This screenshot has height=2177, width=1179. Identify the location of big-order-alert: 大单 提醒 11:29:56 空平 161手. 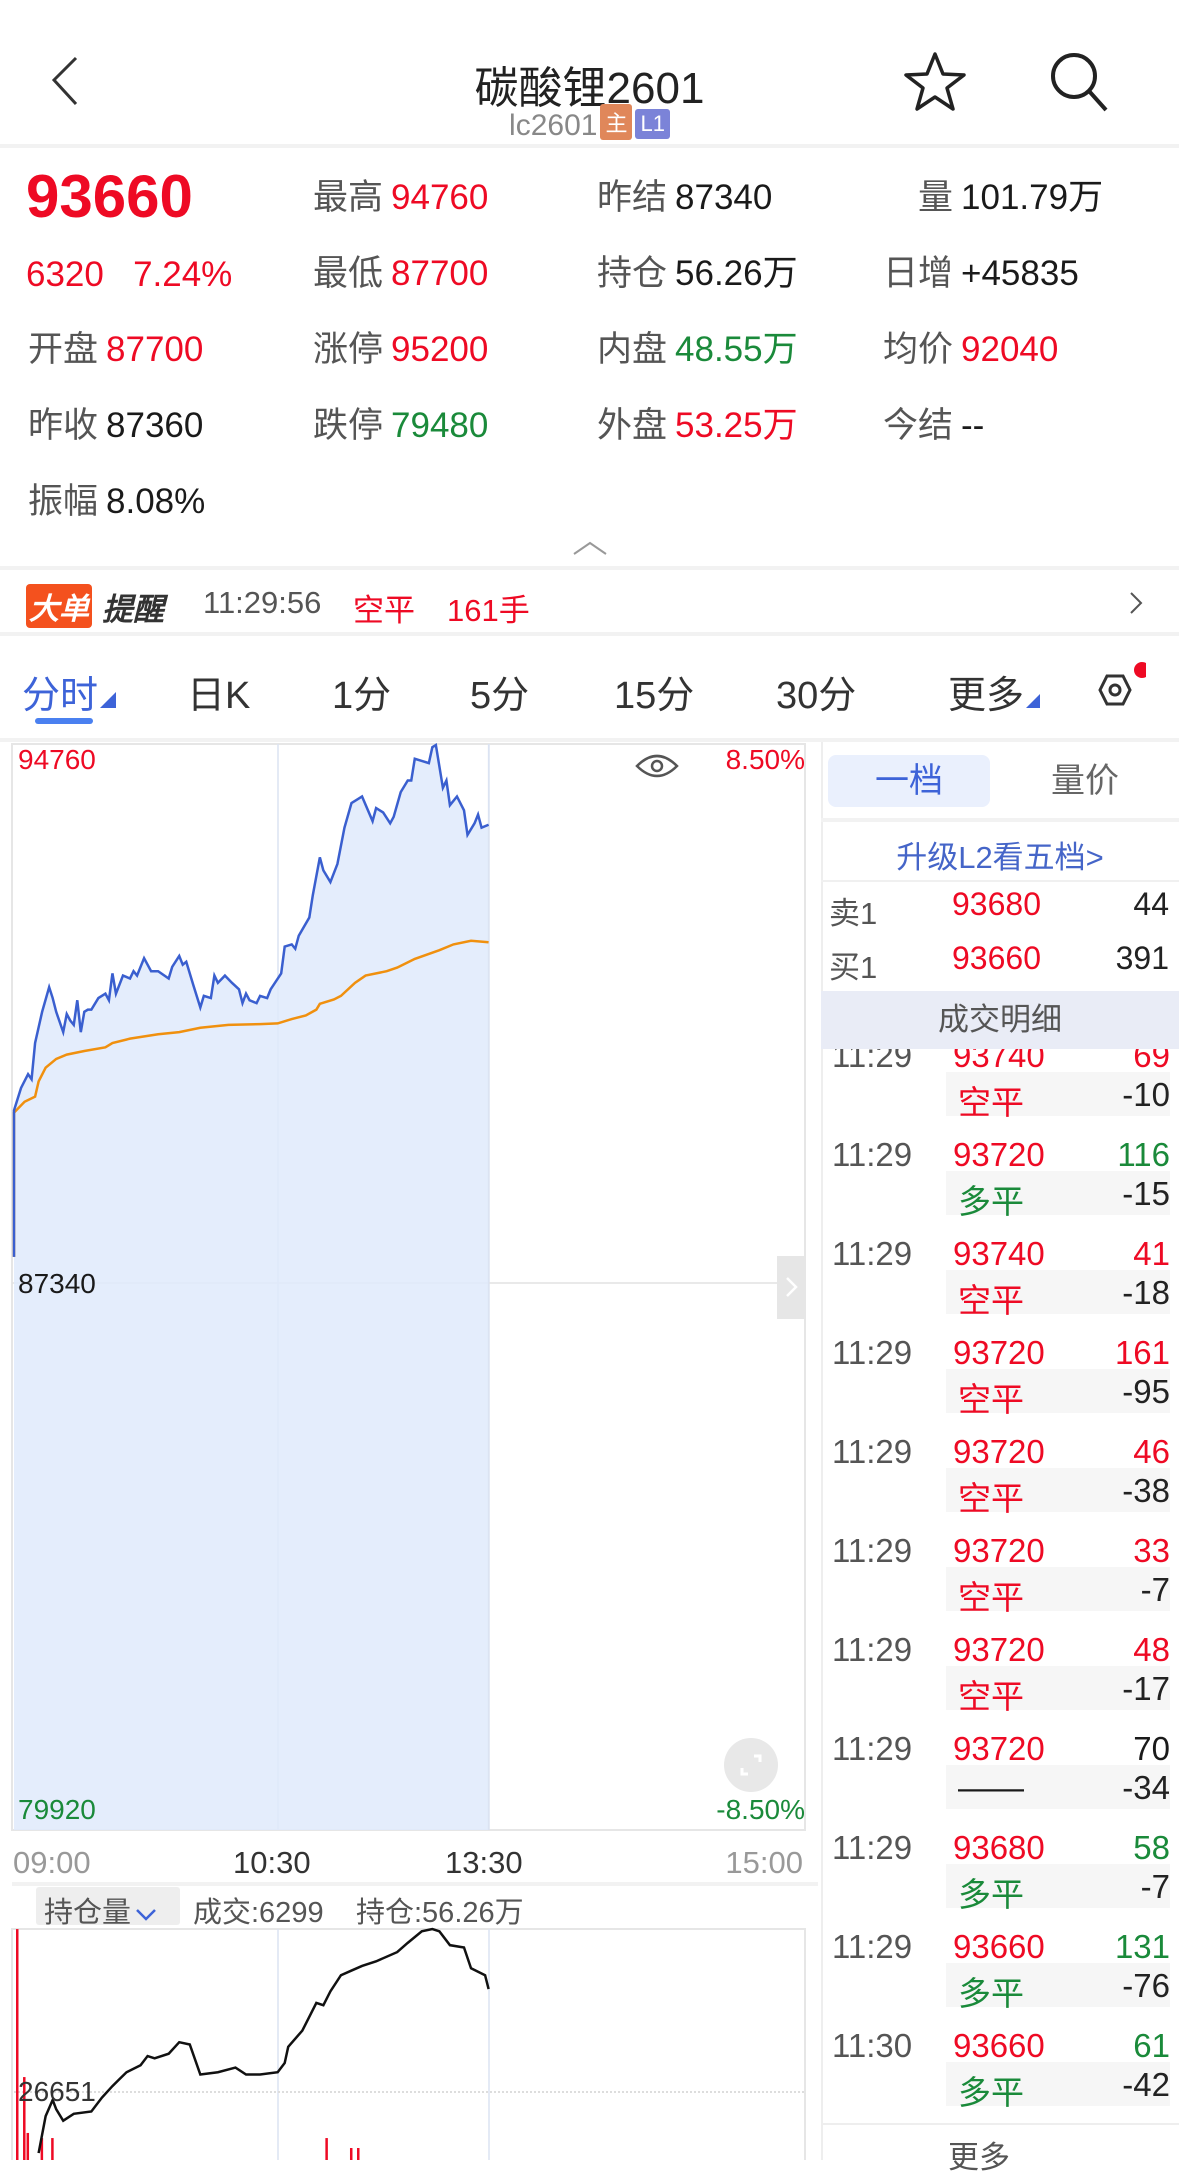
(589, 602).